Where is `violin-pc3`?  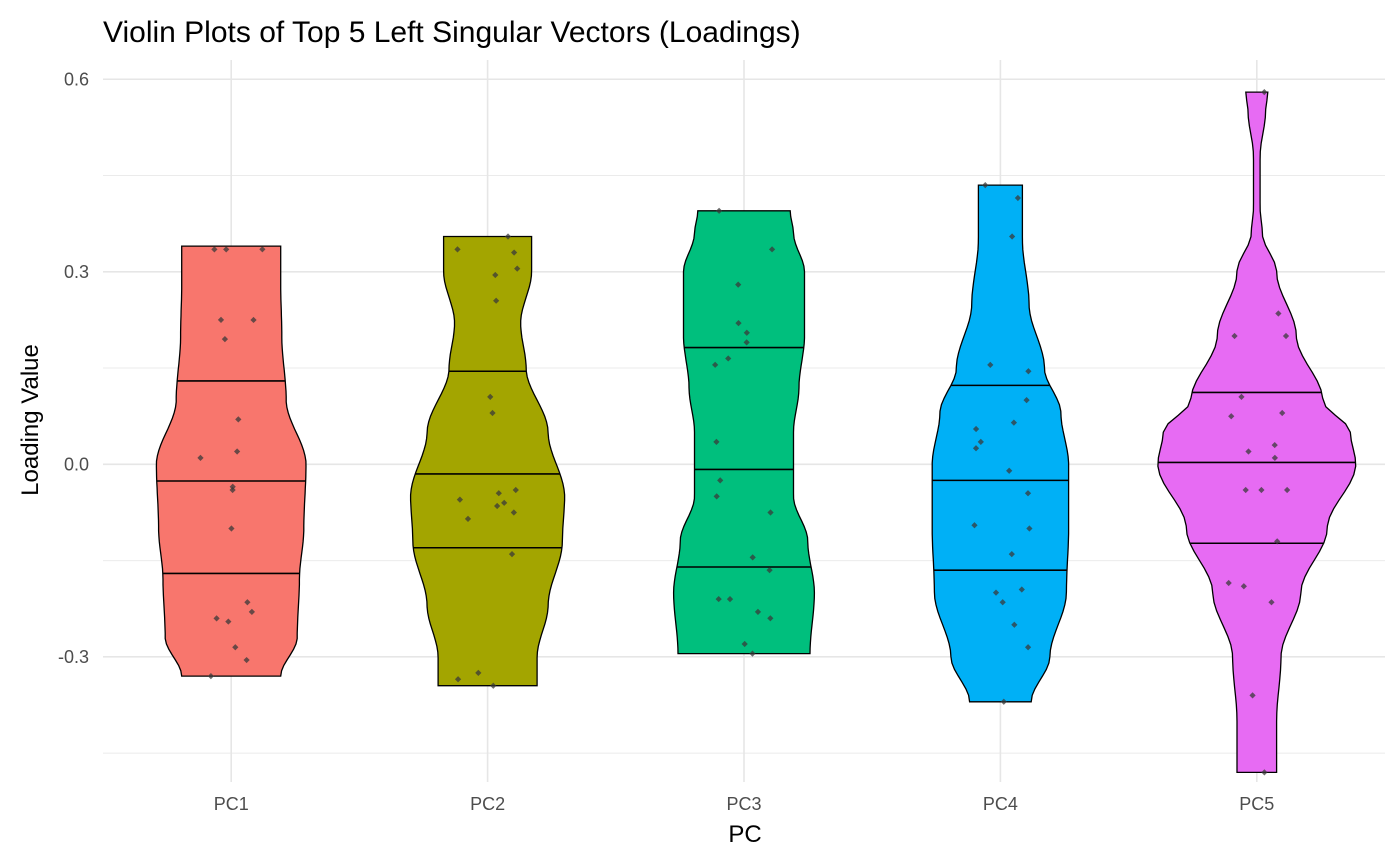
violin-pc3 is located at coordinates (744, 432).